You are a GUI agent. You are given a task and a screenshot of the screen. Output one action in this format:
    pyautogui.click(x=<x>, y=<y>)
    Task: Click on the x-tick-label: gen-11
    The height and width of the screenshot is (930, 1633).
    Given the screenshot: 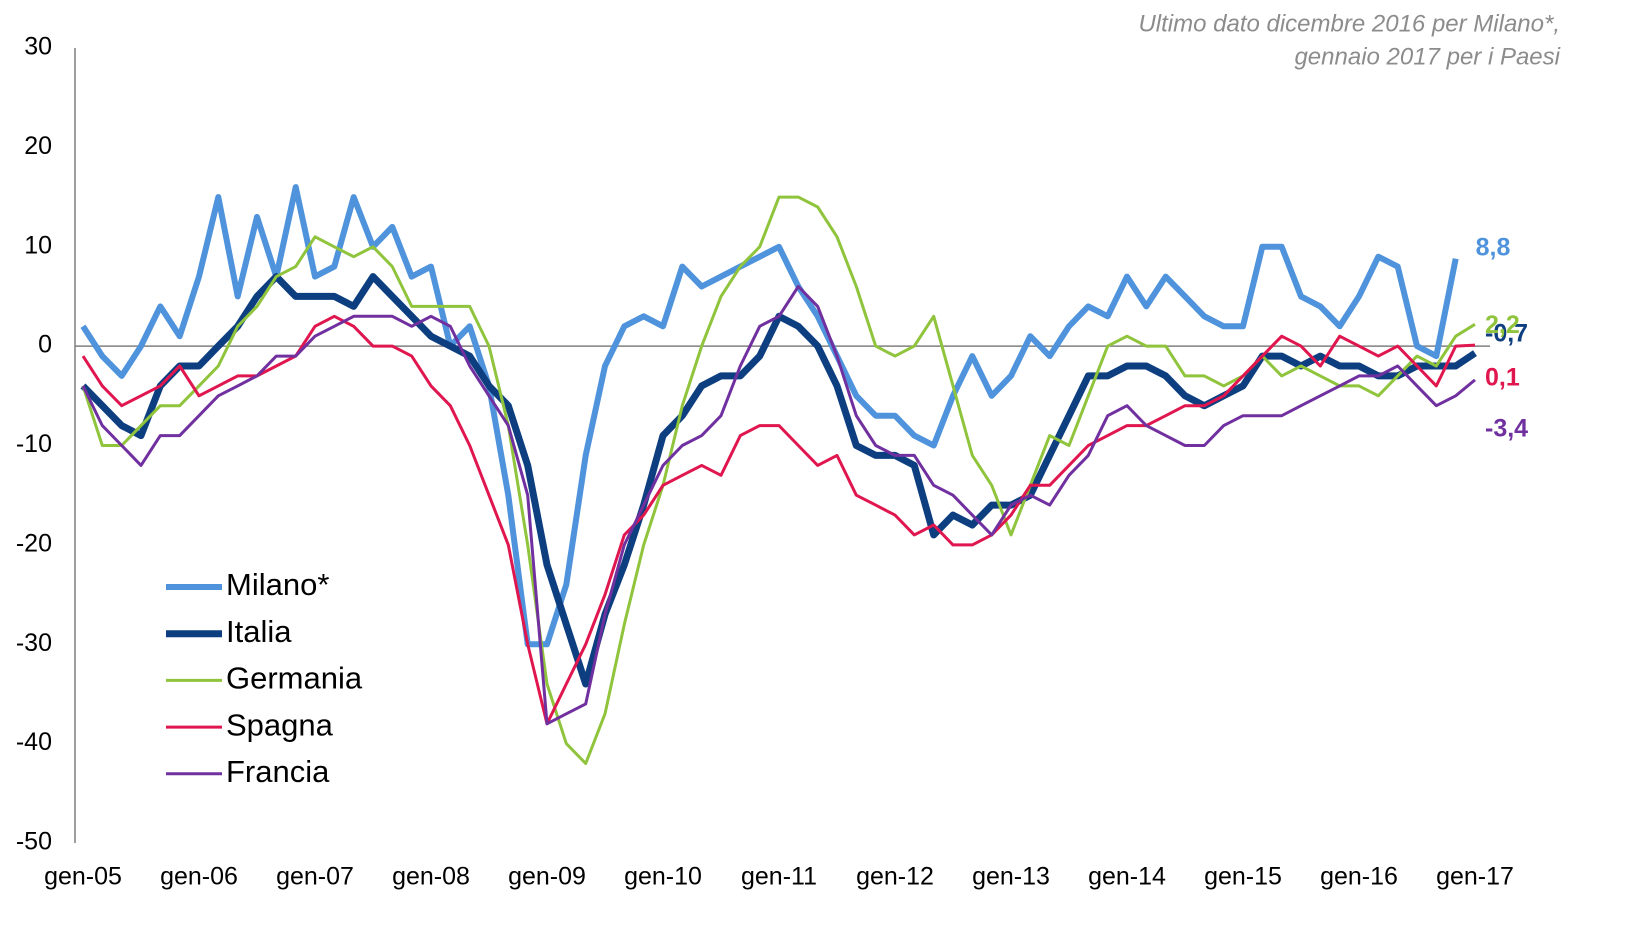 What is the action you would take?
    pyautogui.click(x=779, y=877)
    